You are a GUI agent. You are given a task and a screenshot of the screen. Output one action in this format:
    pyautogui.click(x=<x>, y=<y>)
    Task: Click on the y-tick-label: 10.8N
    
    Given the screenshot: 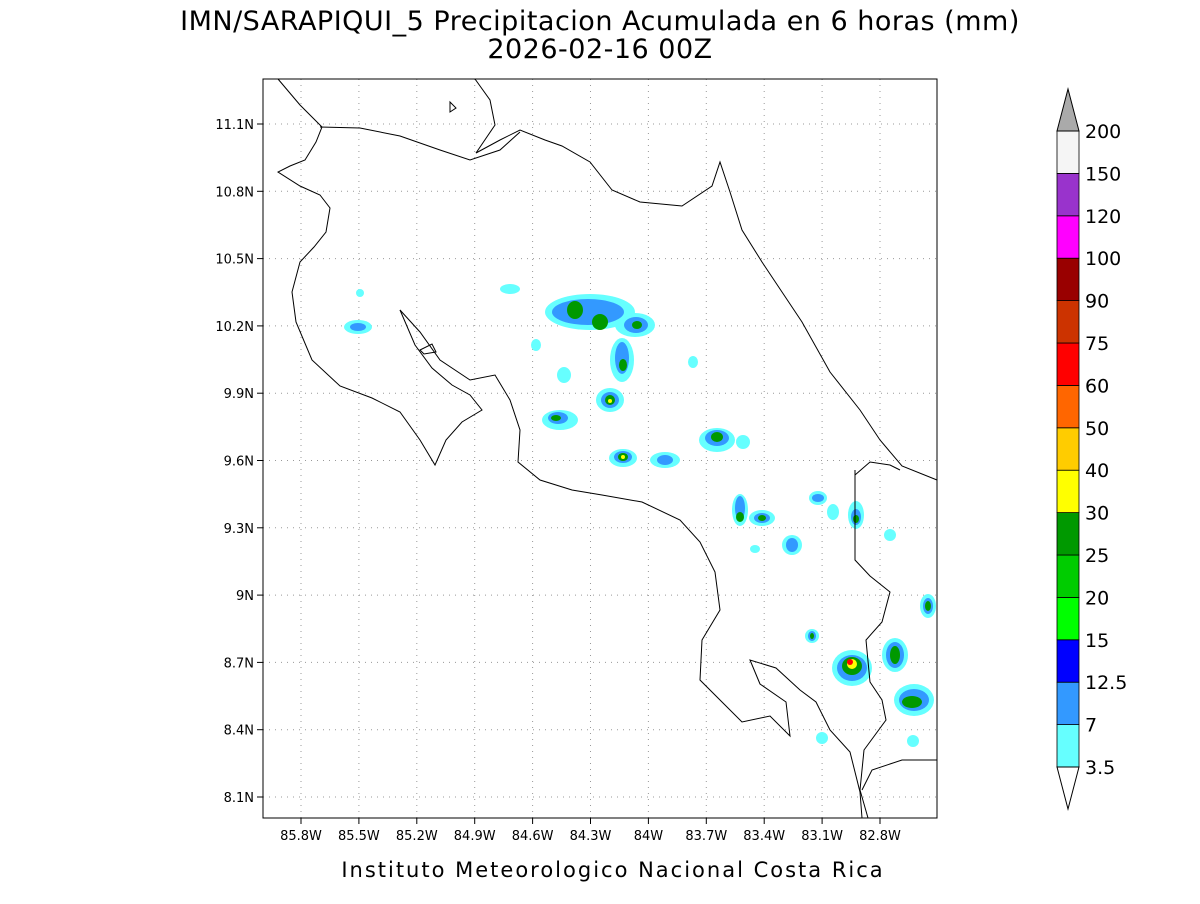 What is the action you would take?
    pyautogui.click(x=234, y=192)
    